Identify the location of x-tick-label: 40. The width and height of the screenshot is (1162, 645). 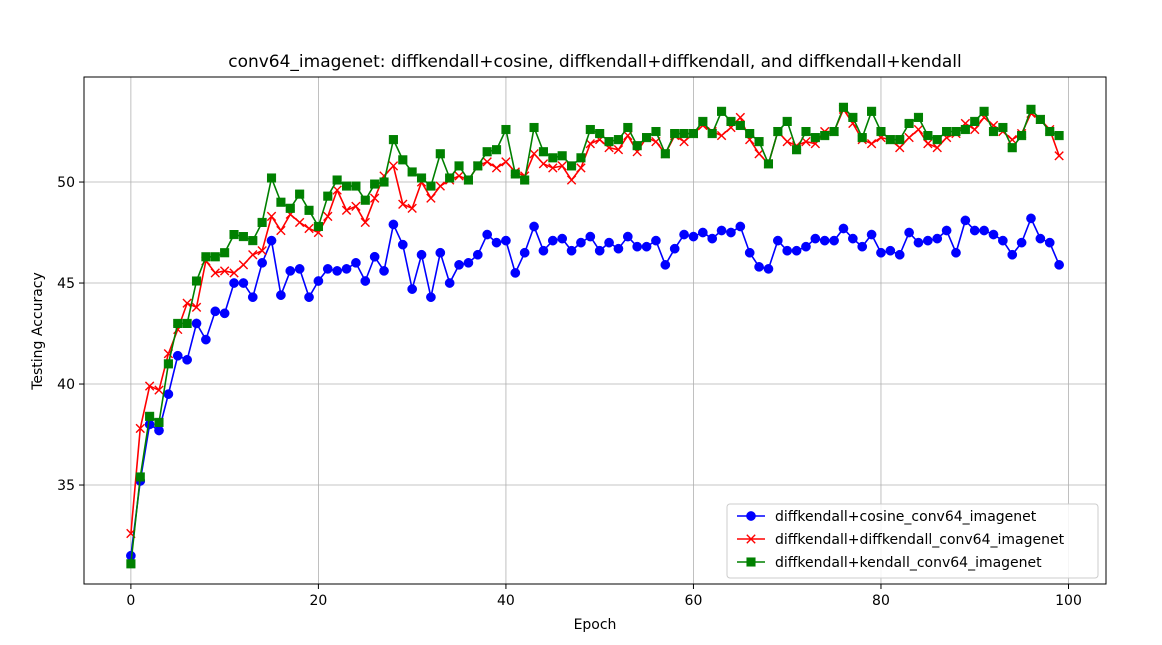
(506, 601).